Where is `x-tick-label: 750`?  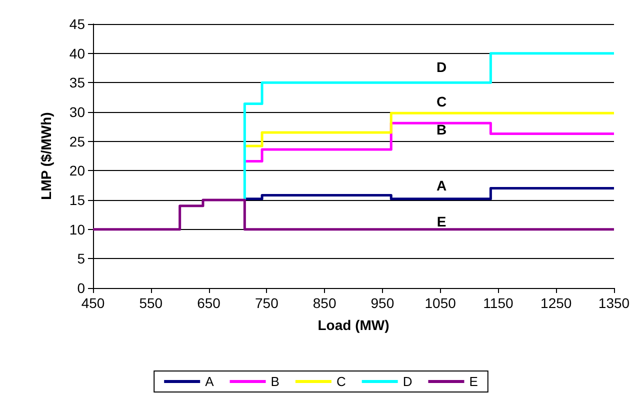
x-tick-label: 750 is located at coordinates (266, 303).